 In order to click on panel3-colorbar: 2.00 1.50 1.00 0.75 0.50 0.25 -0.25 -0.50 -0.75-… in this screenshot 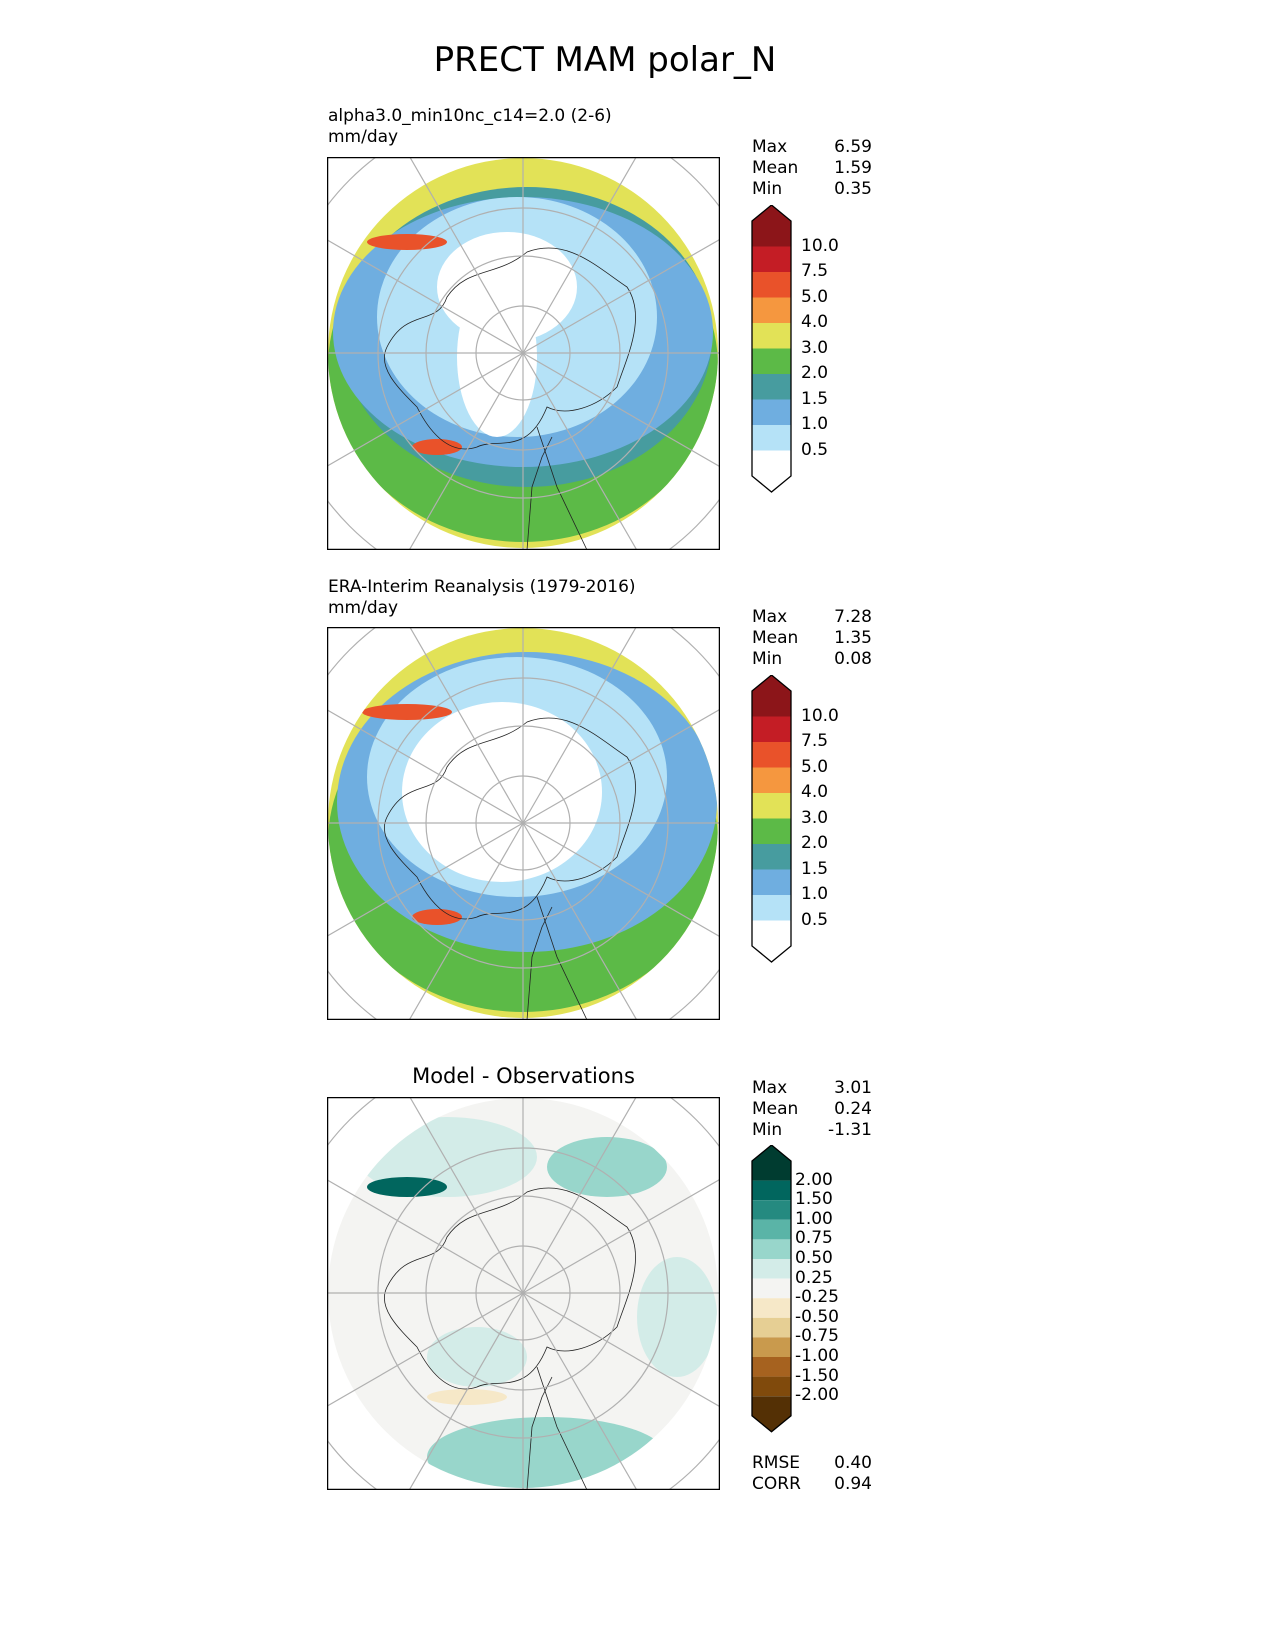, I will do `click(815, 1295)`.